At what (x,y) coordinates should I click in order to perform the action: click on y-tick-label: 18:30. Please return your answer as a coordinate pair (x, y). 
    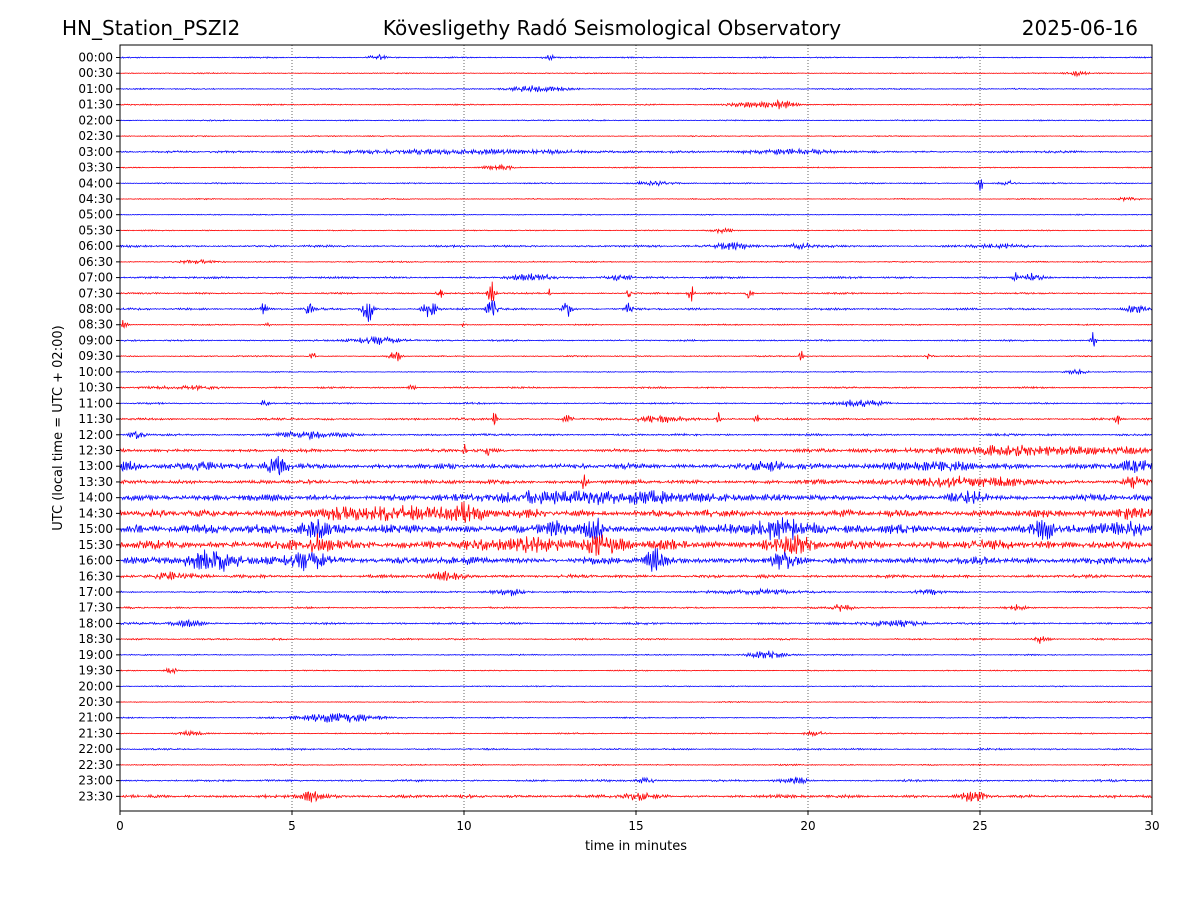
    Looking at the image, I should click on (95, 639).